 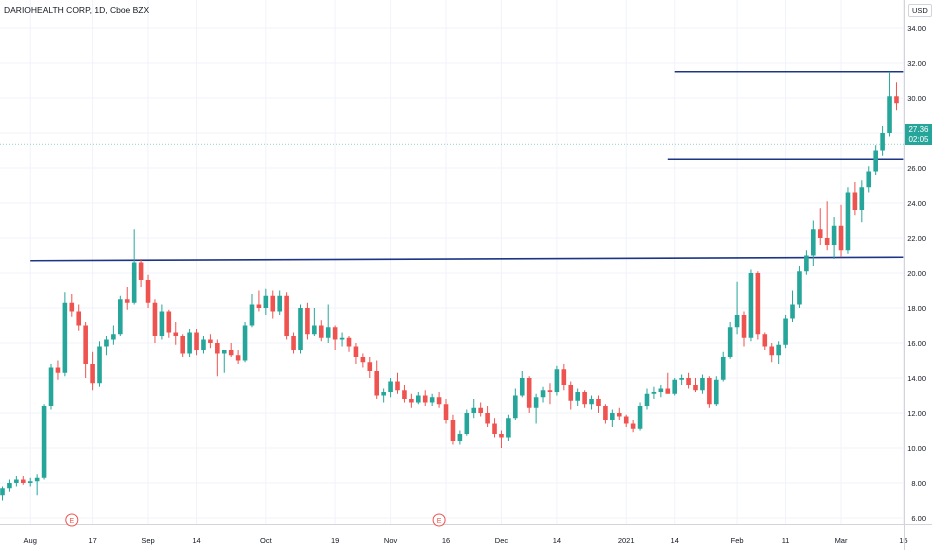 I want to click on y-tick-label: 14.00, so click(x=916, y=378).